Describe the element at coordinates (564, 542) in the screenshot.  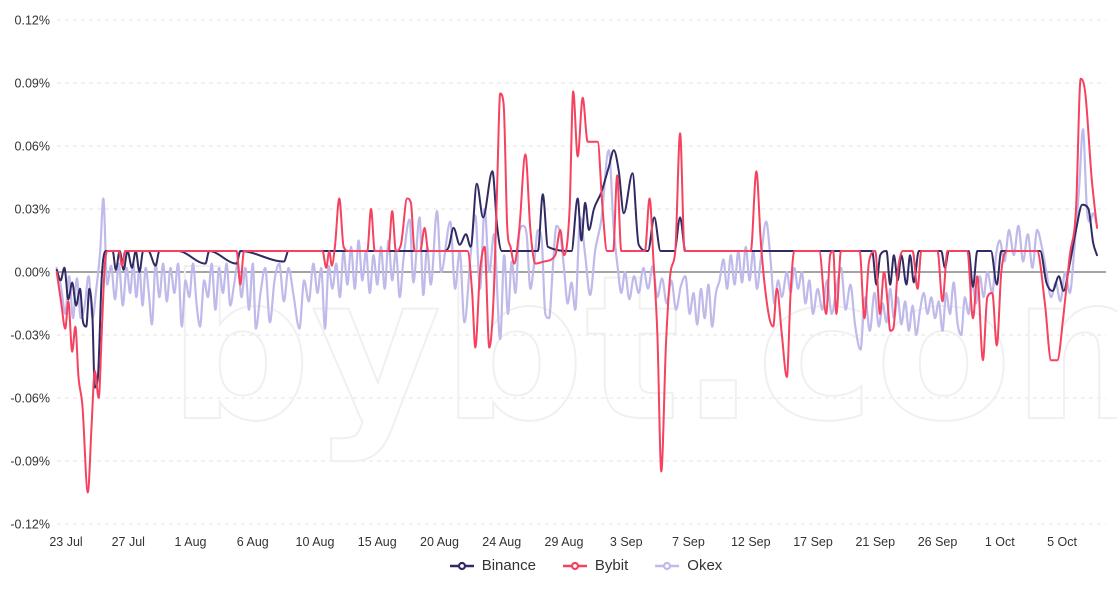
I see `x-axis-label: 29 Aug` at that location.